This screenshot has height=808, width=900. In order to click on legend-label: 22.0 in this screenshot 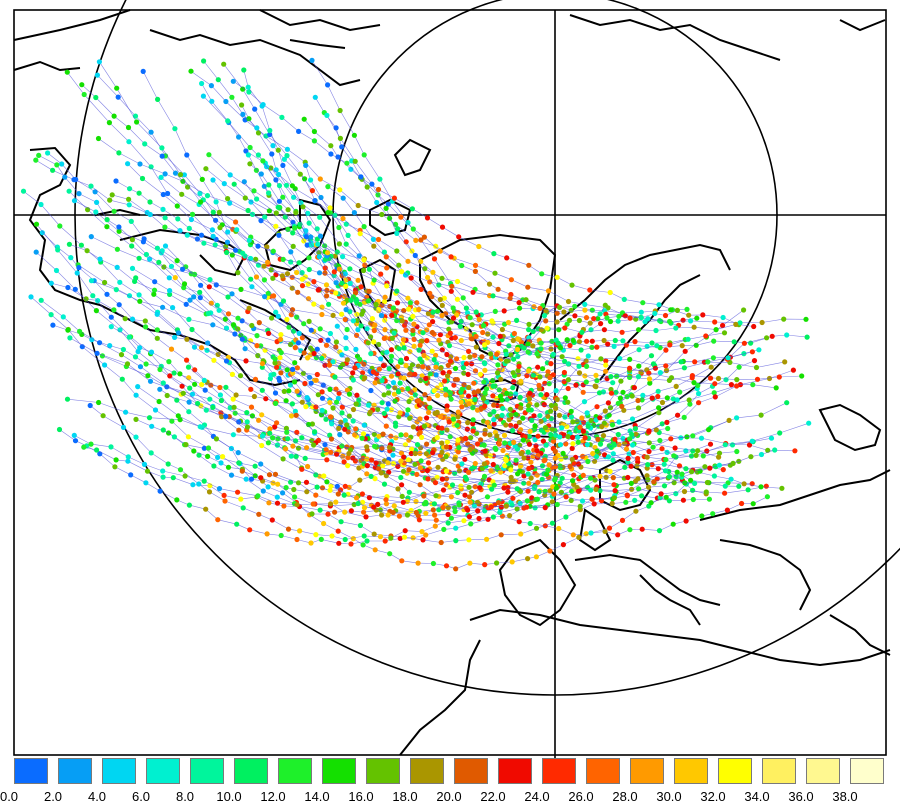, I will do `click(493, 796)`.